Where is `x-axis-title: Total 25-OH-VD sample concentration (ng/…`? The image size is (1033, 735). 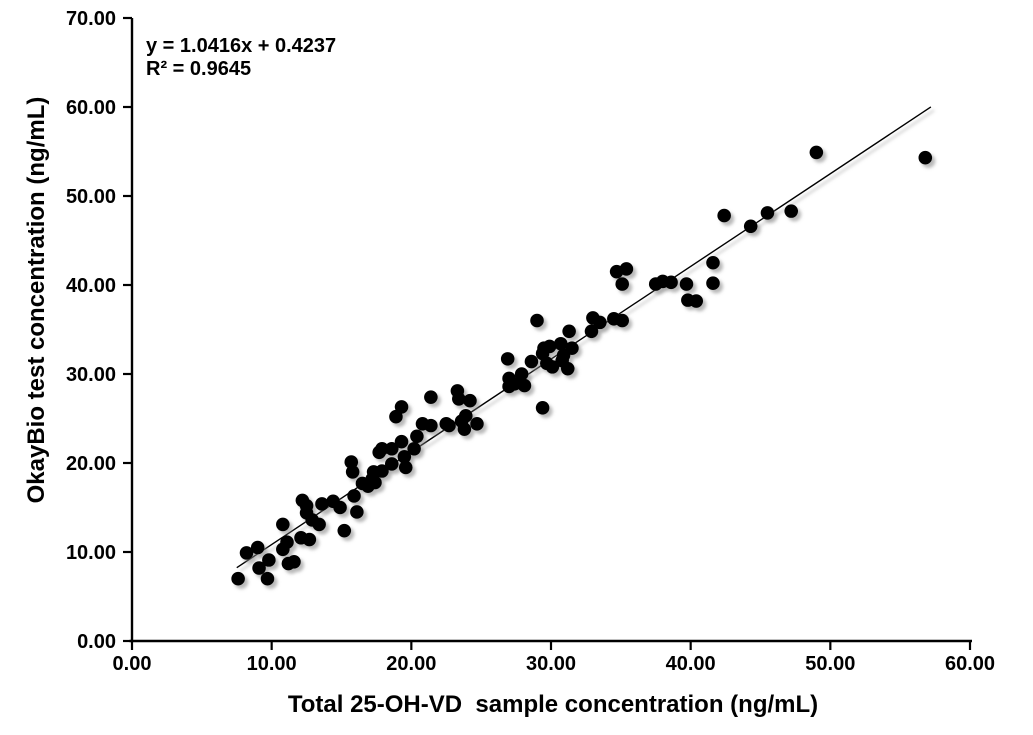 x-axis-title: Total 25-OH-VD sample concentration (ng/… is located at coordinates (553, 704).